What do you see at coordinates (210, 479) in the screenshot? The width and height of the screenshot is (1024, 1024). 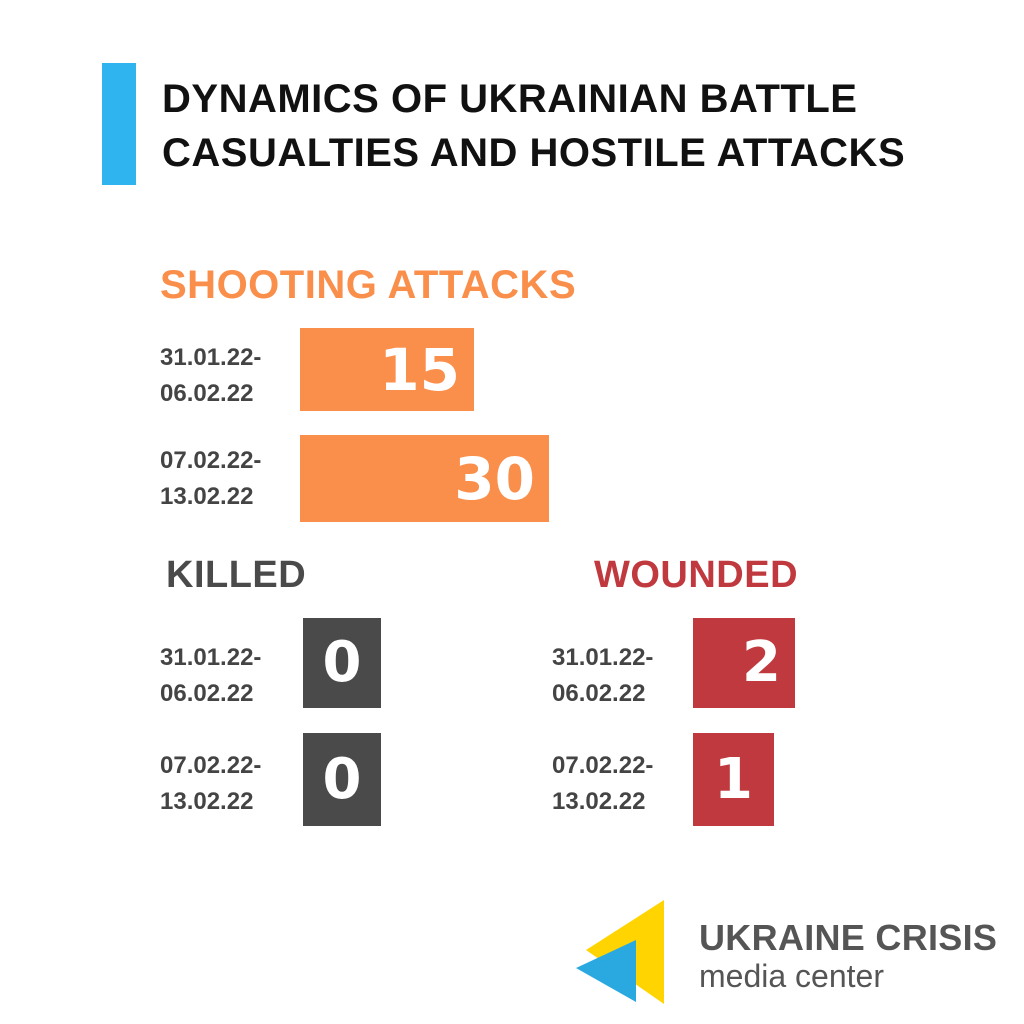 I see `shooting-row-2-label: 07.02.22- 13.02.22` at bounding box center [210, 479].